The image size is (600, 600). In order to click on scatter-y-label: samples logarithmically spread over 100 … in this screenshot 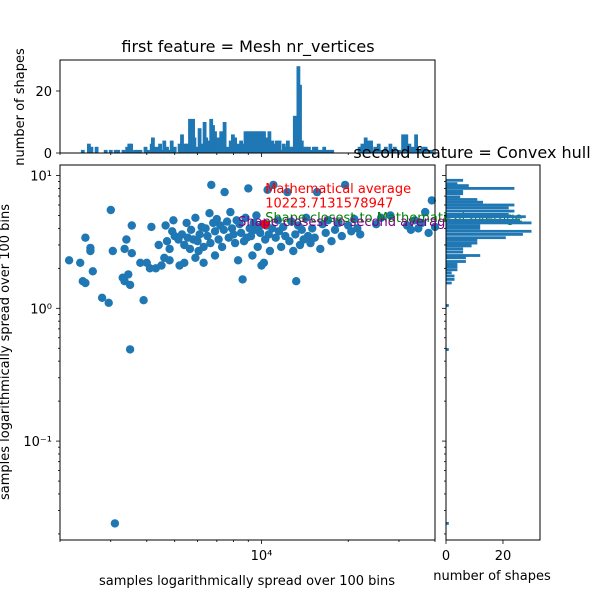, I will do `click(6, 352)`.